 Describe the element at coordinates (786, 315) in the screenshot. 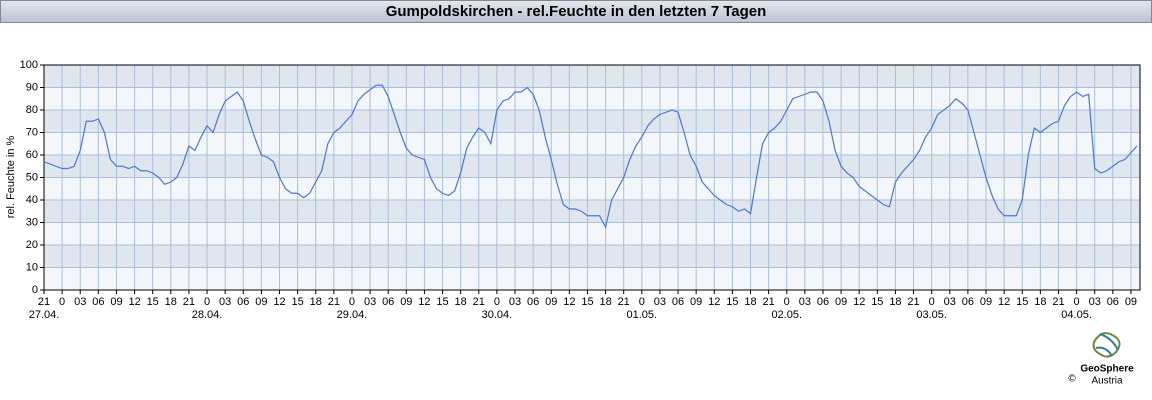

I see `date-label: 02.05.` at that location.